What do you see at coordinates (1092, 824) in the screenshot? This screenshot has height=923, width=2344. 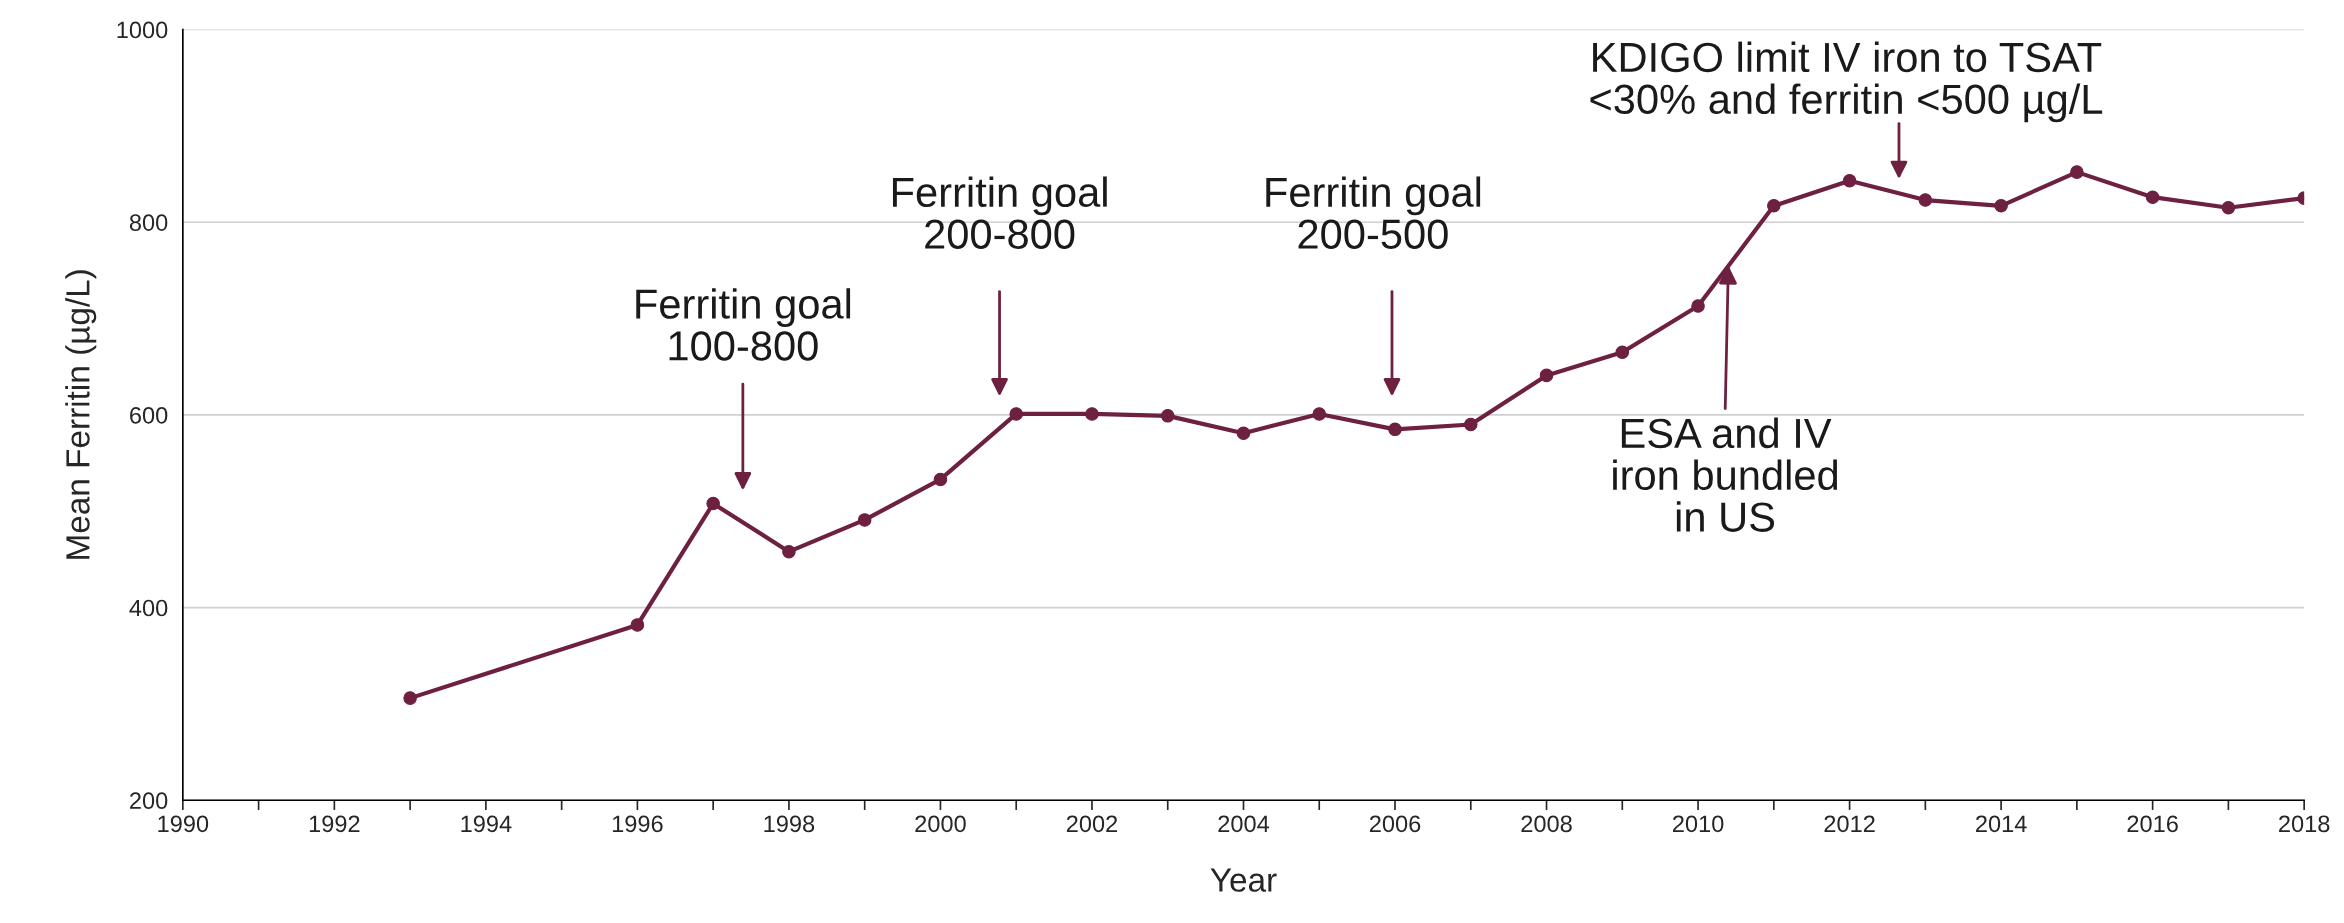 I see `x-tick-label: 2002` at bounding box center [1092, 824].